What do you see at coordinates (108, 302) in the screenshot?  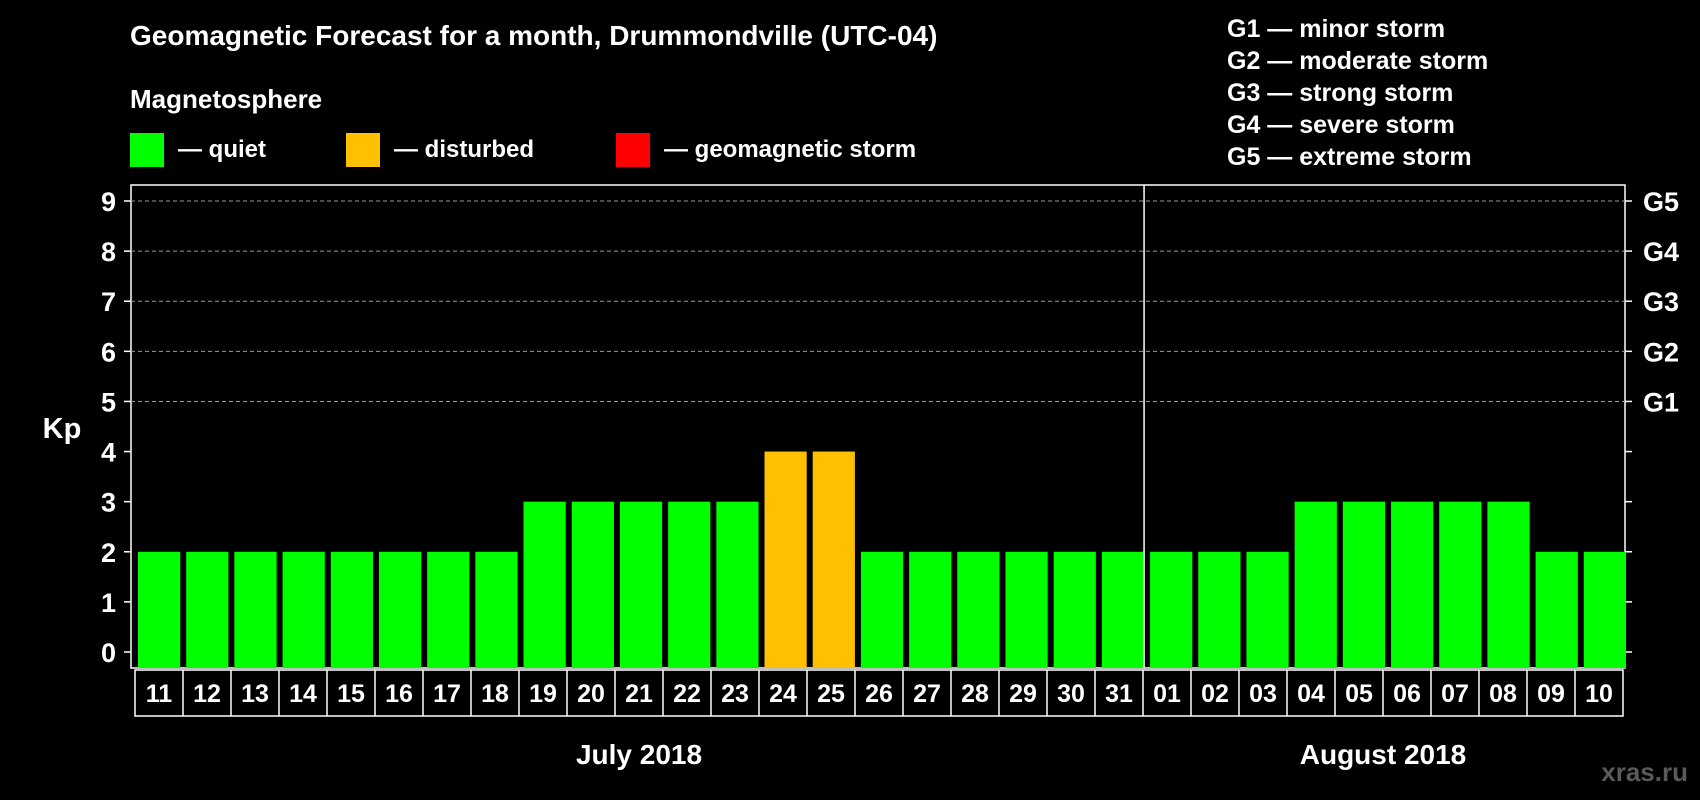 I see `y-tick-label-7: 7` at bounding box center [108, 302].